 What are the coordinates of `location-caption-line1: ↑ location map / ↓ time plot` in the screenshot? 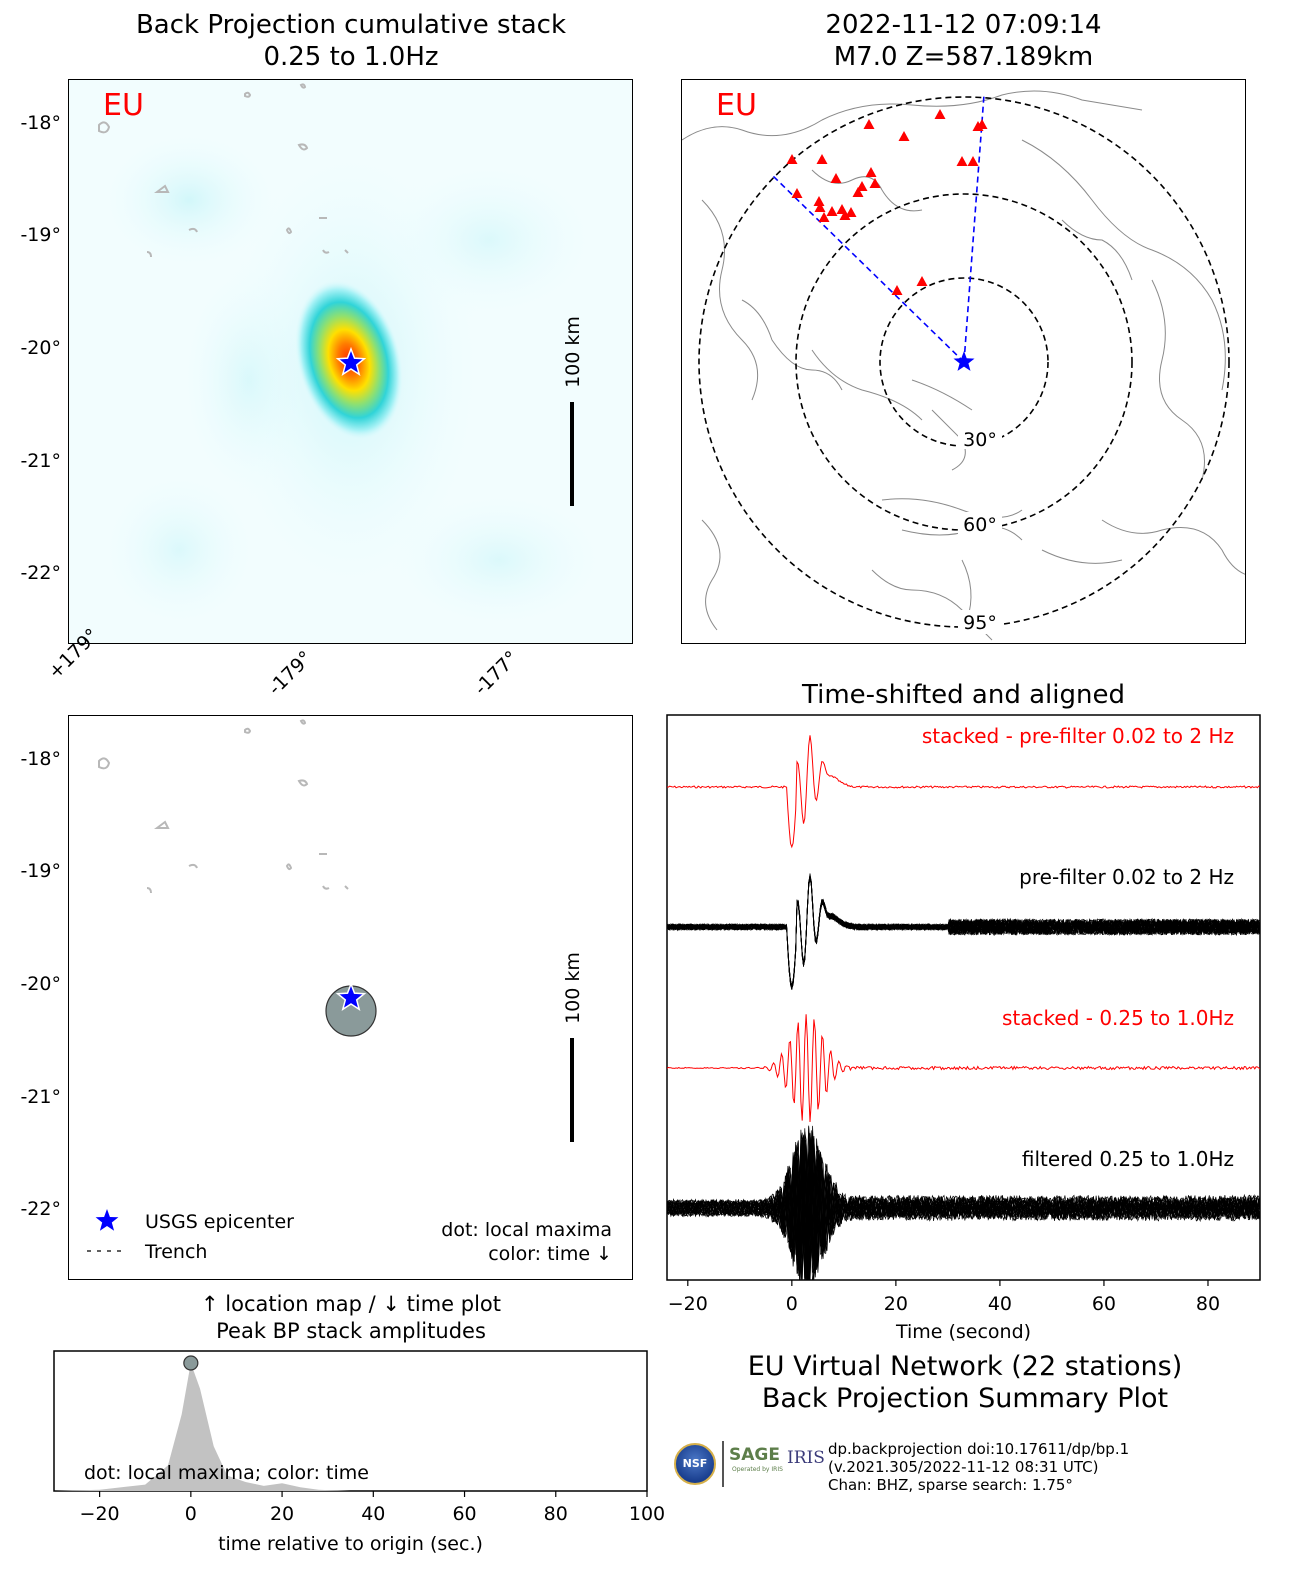 It's located at (351, 1304).